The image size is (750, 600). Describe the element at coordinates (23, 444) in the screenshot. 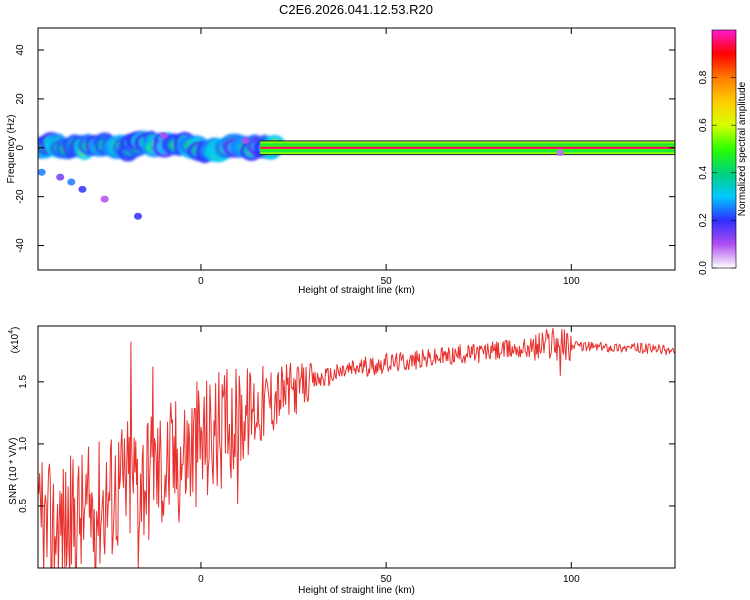

I see `snr-y-tick-label: 1.0` at that location.